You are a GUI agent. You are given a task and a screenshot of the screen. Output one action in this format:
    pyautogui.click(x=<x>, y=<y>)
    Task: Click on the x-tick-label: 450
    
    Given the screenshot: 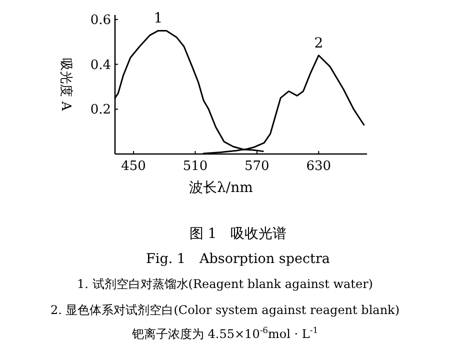 What is the action you would take?
    pyautogui.click(x=133, y=166)
    